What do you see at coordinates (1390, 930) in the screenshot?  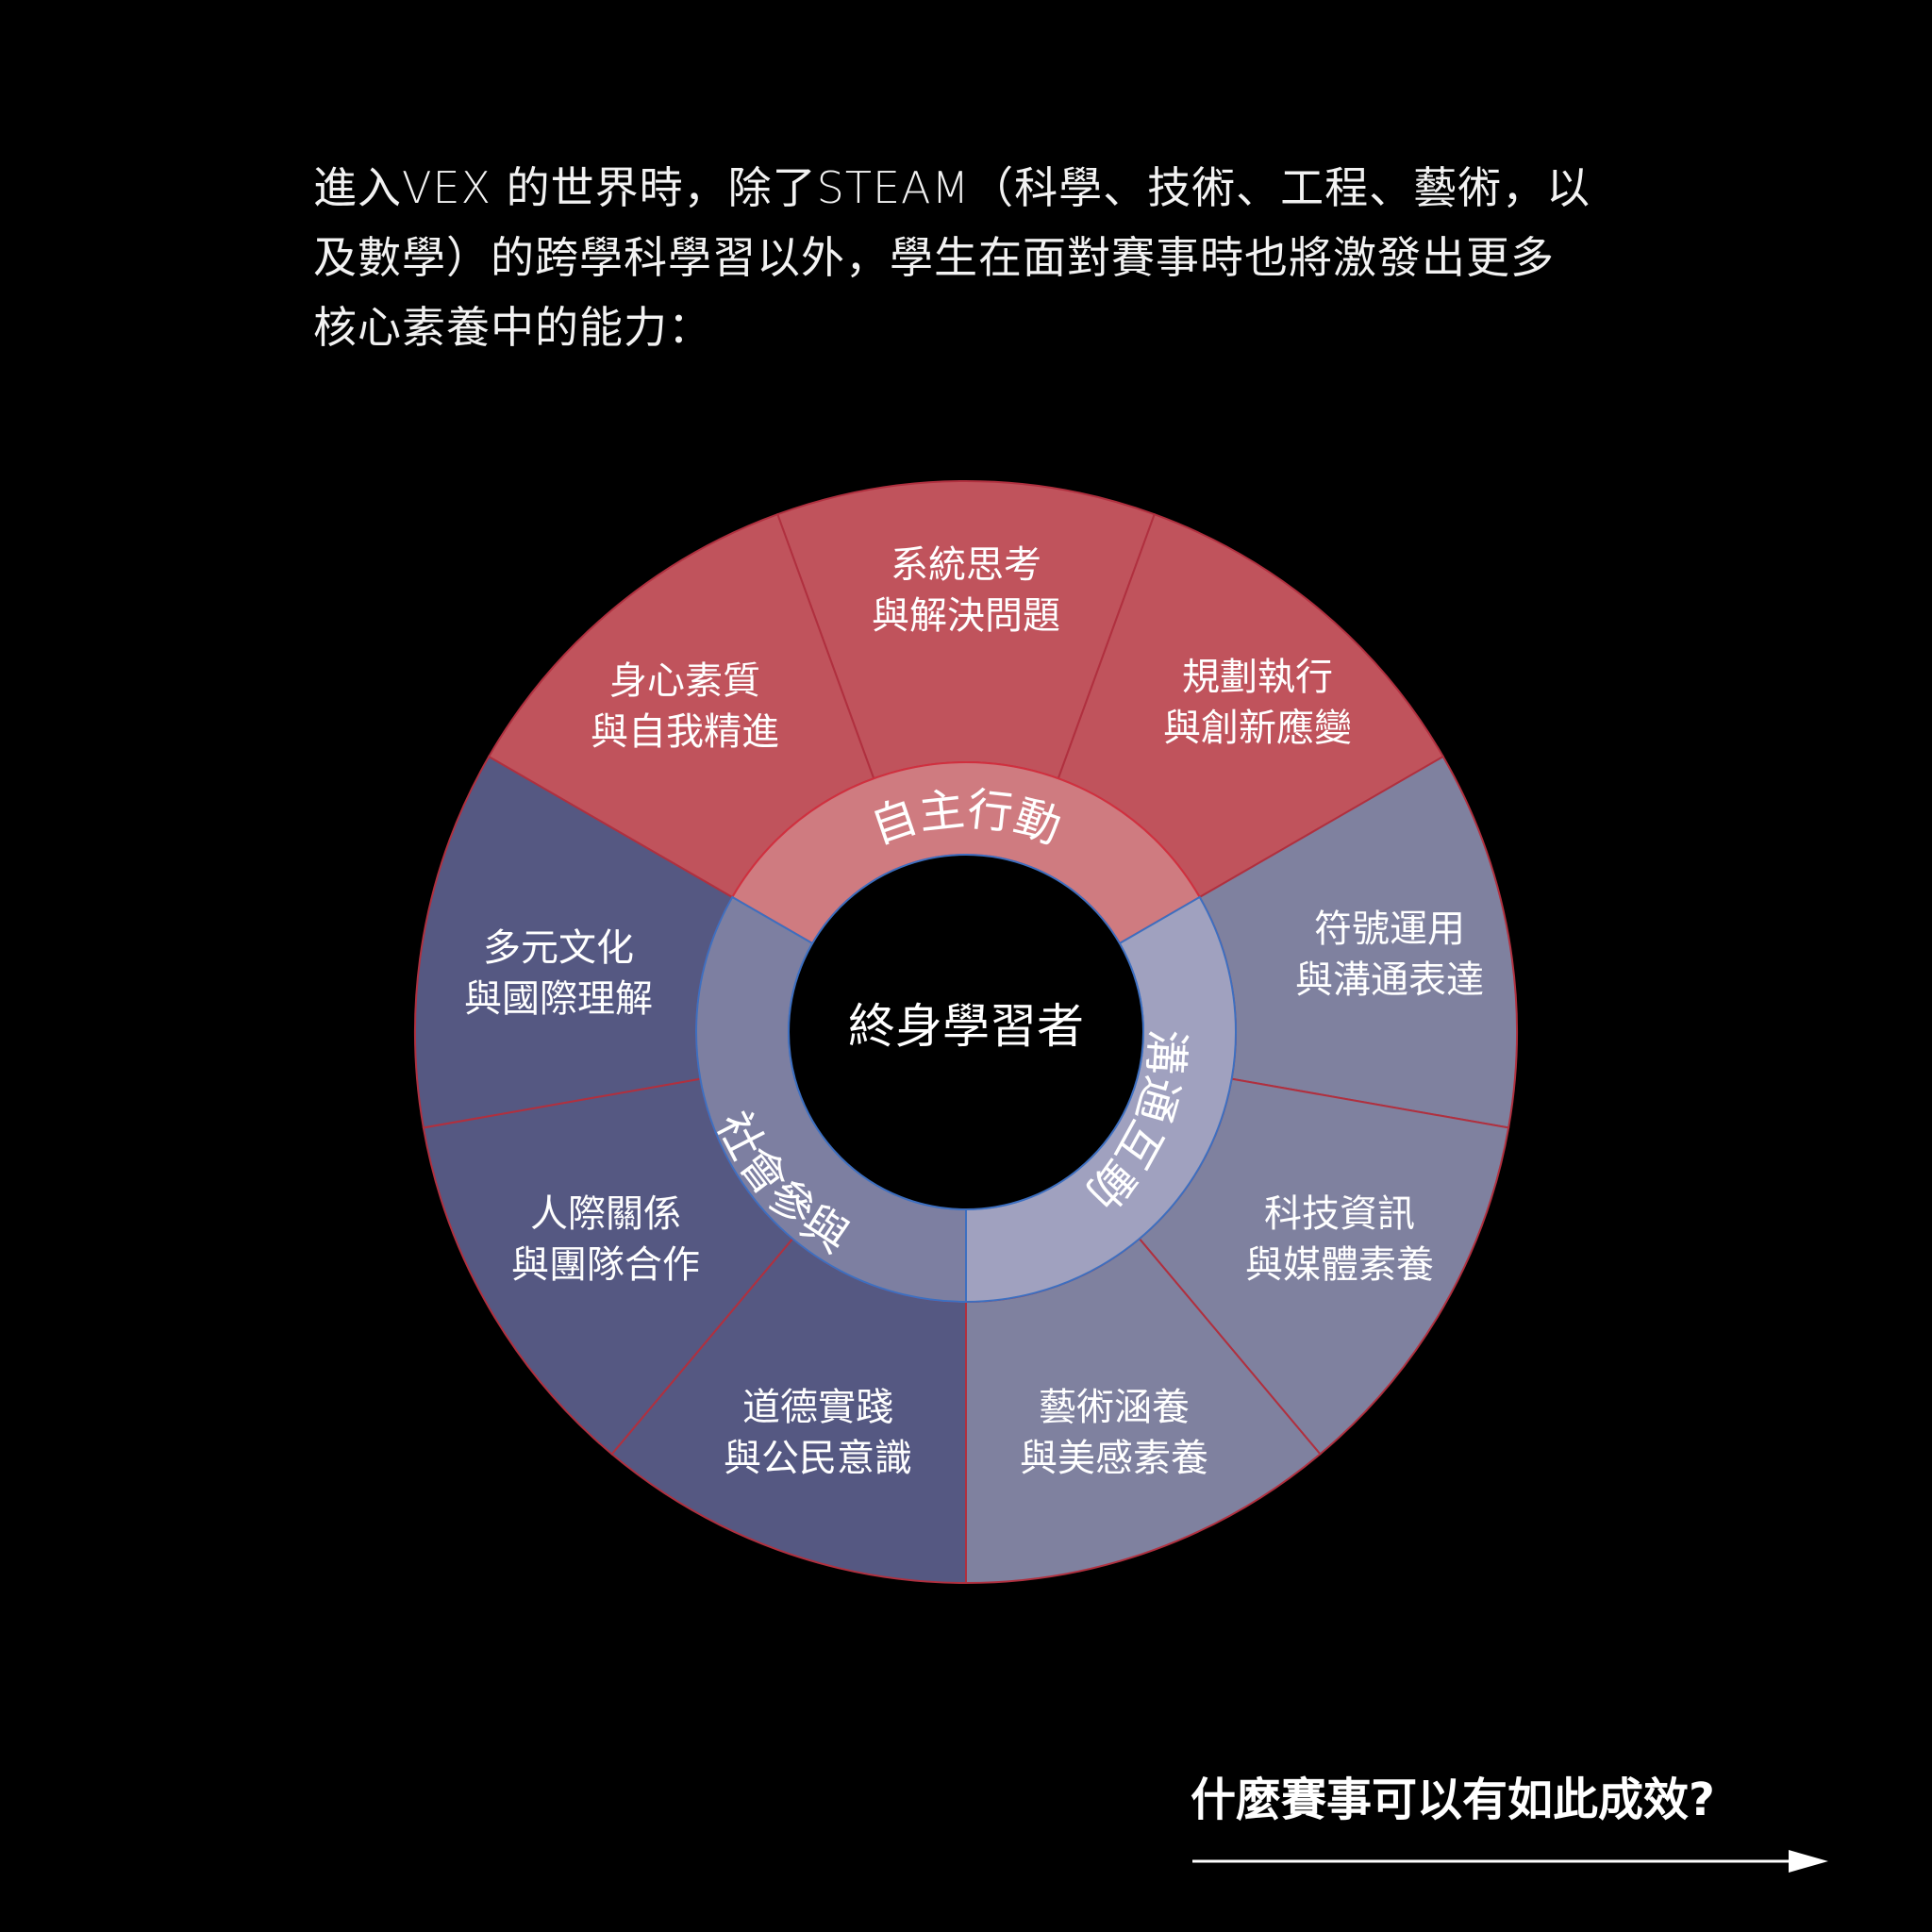 I see `item-2-line1: 符號運用` at bounding box center [1390, 930].